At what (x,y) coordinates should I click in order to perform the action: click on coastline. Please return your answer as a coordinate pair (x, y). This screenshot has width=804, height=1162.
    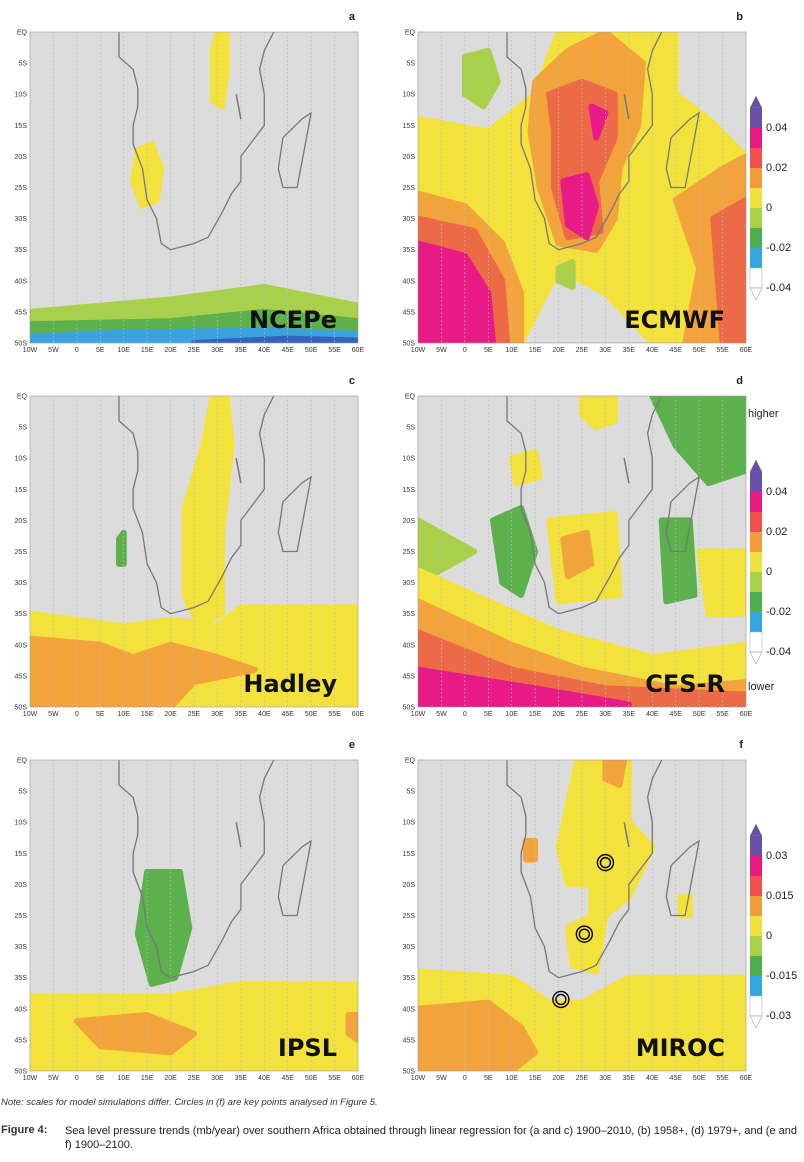
    Looking at the image, I should click on (584, 141).